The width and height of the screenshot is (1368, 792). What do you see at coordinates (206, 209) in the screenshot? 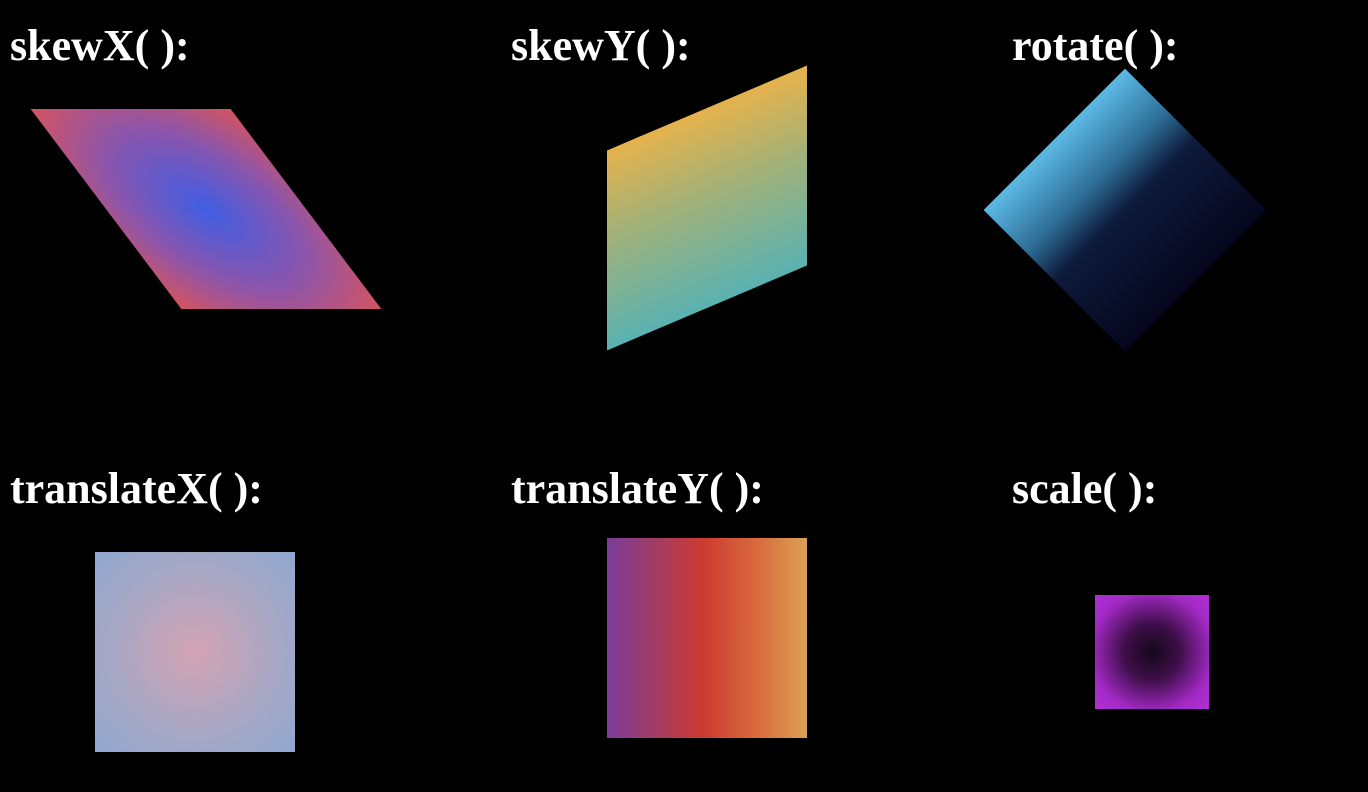
I see `skewx-parallelogram` at bounding box center [206, 209].